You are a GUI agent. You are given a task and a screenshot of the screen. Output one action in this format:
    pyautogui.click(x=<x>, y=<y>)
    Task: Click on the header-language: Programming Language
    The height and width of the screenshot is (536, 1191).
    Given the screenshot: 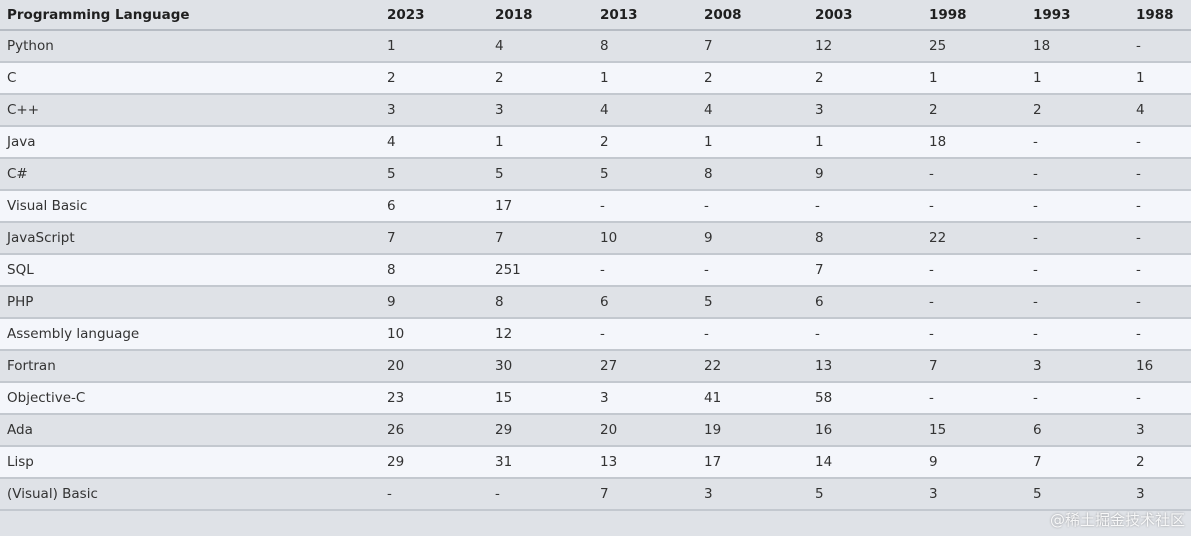 What is the action you would take?
    pyautogui.click(x=193, y=15)
    